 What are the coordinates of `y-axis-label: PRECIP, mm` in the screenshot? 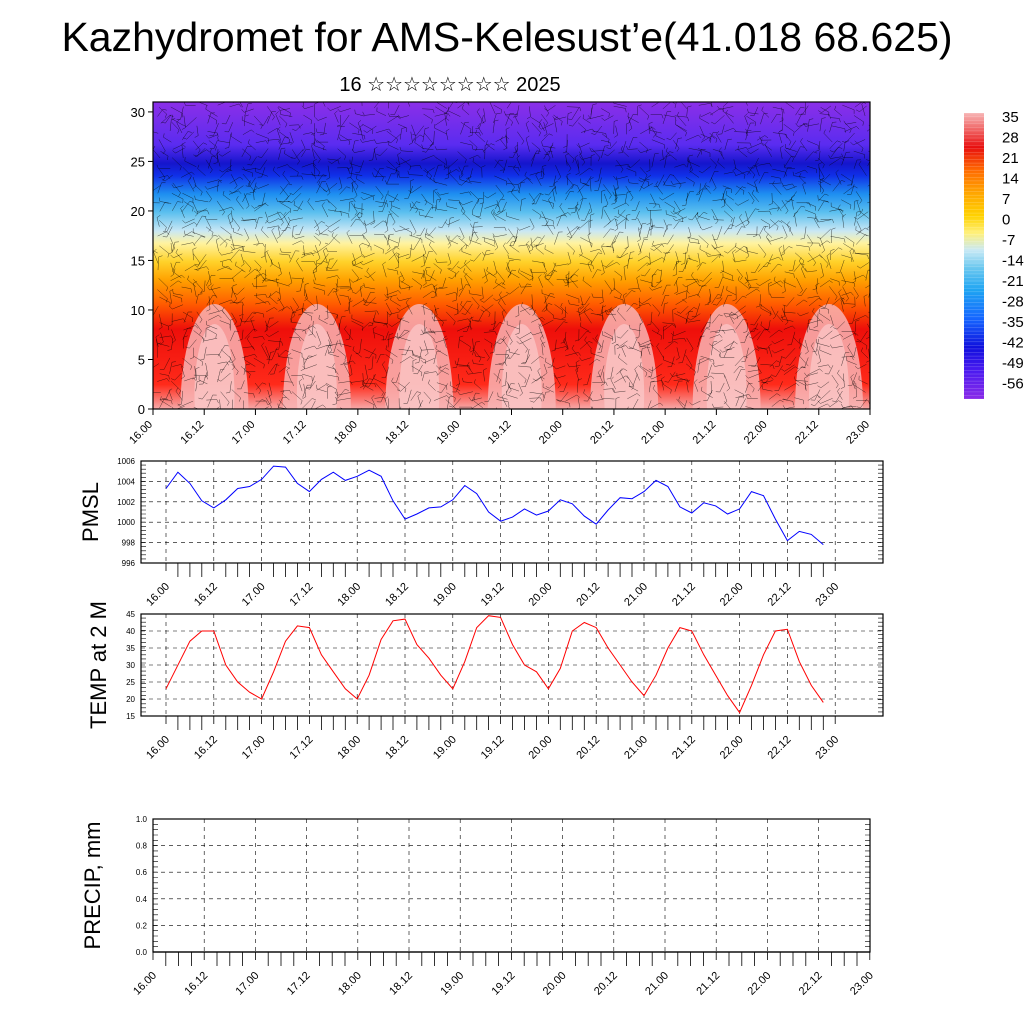 It's located at (92, 886).